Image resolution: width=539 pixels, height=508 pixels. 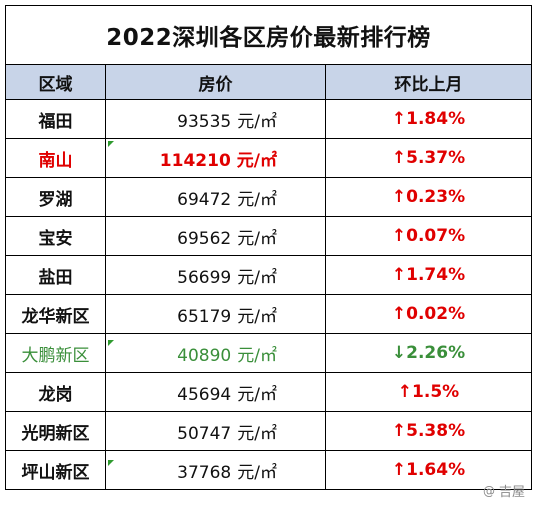 What do you see at coordinates (55, 158) in the screenshot?
I see `district-cell: 南山` at bounding box center [55, 158].